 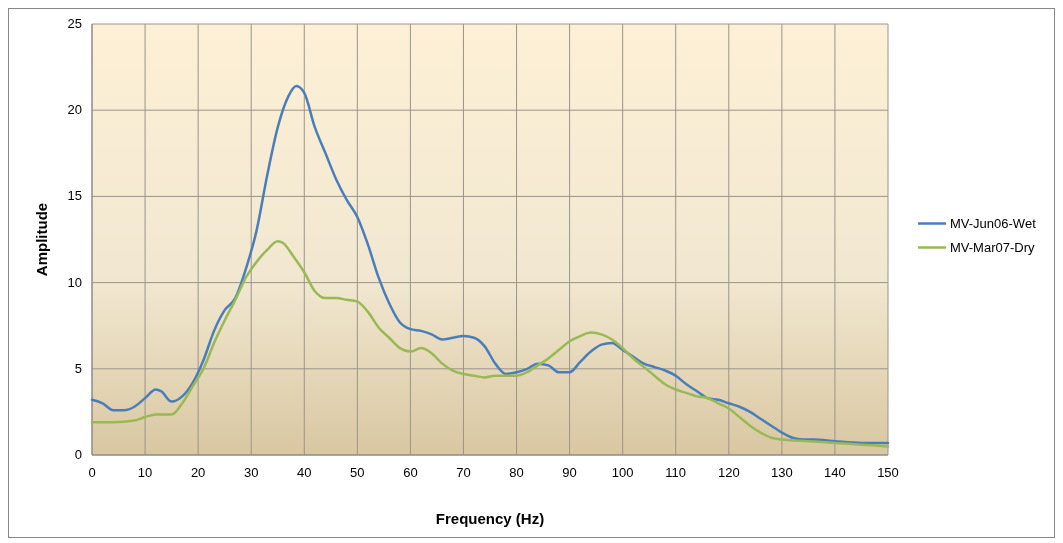 What do you see at coordinates (78, 368) in the screenshot?
I see `y-tick-label: 5` at bounding box center [78, 368].